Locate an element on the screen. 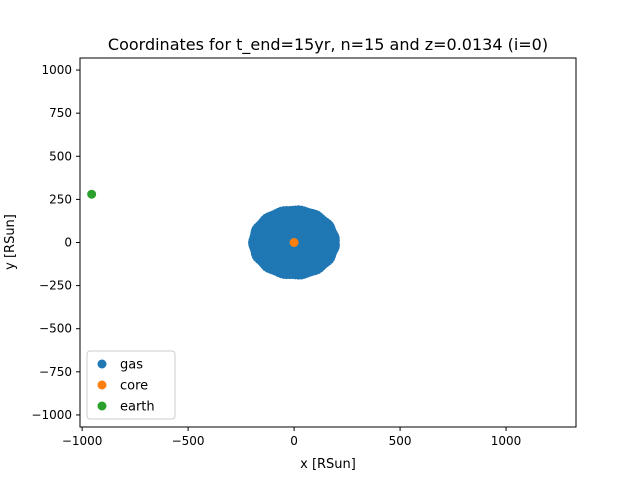 The width and height of the screenshot is (640, 480). y-tick-label: −750 is located at coordinates (55, 372).